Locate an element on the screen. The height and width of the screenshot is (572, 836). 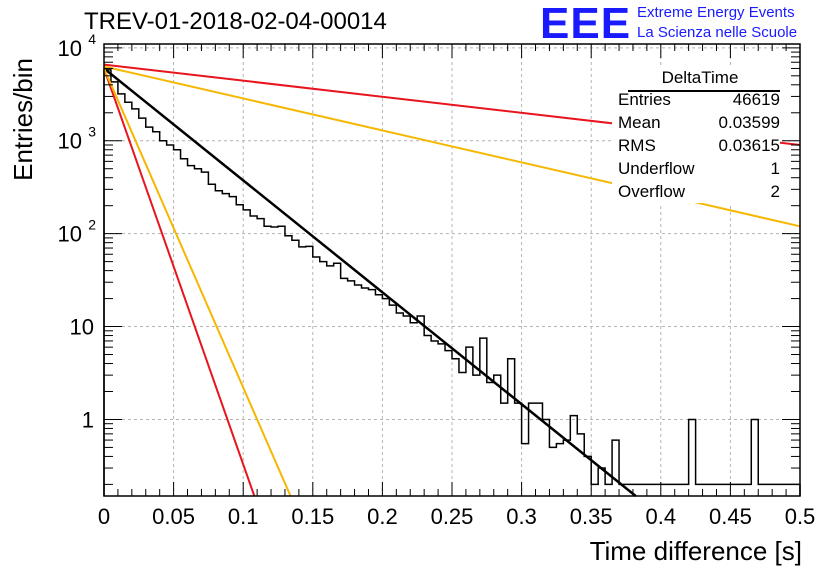
stats-value: 0.03615 is located at coordinates (749, 145).